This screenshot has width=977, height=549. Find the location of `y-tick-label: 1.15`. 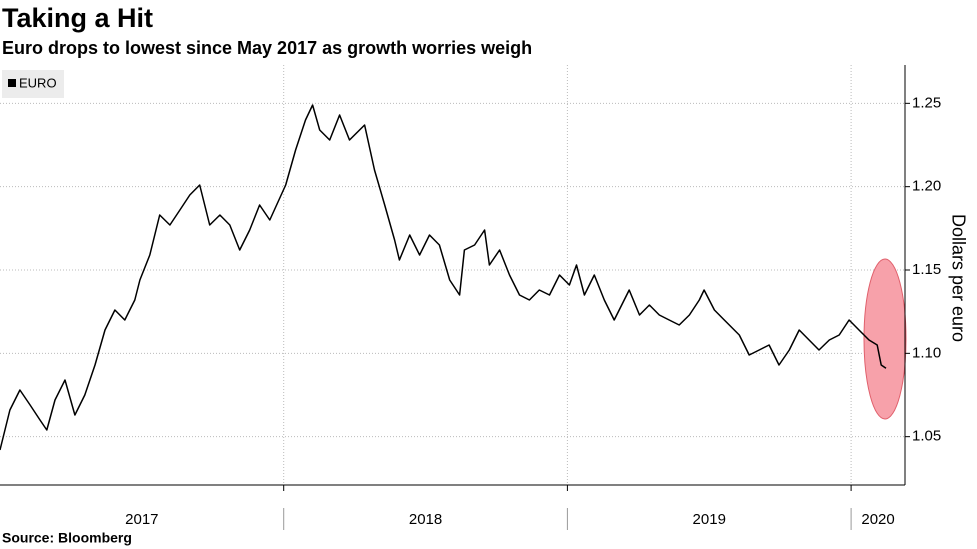

y-tick-label: 1.15 is located at coordinates (926, 269).